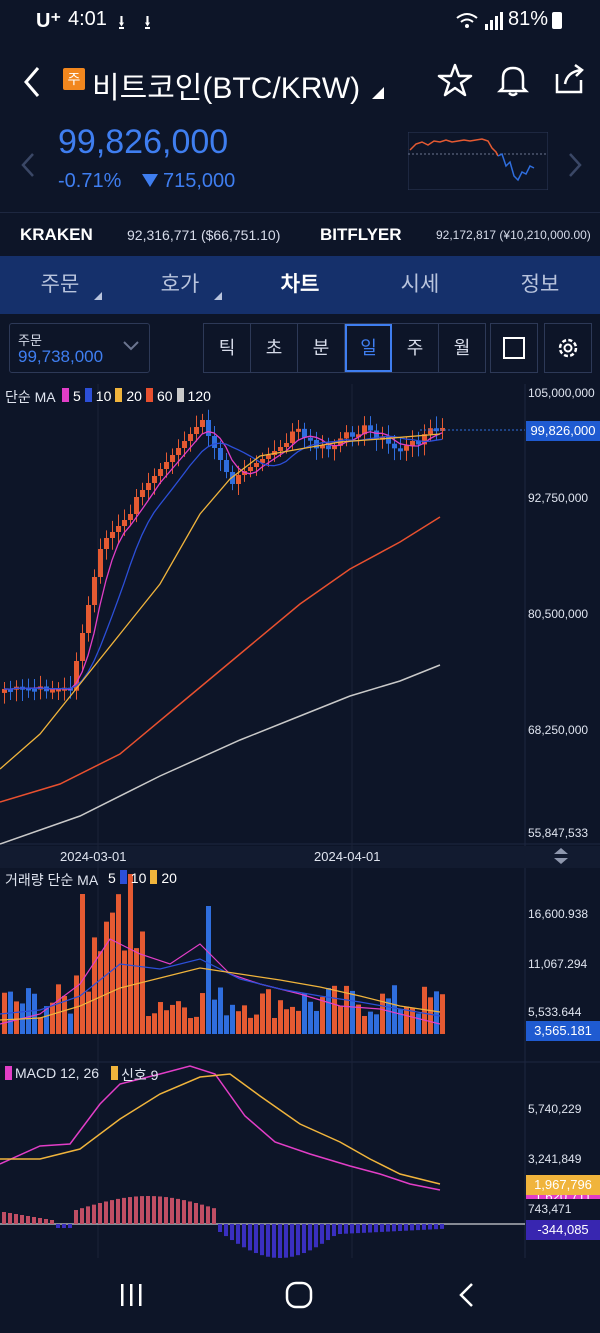 Image resolution: width=600 pixels, height=1333 pixels. What do you see at coordinates (540, 284) in the screenshot?
I see `tab-info: 정보` at bounding box center [540, 284].